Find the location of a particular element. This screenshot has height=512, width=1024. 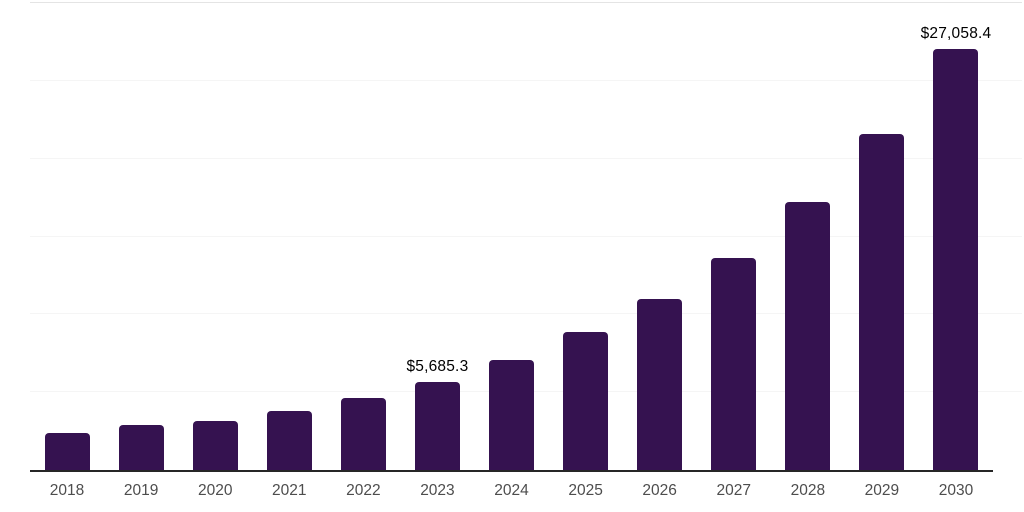

band-2027 is located at coordinates (734, 363).